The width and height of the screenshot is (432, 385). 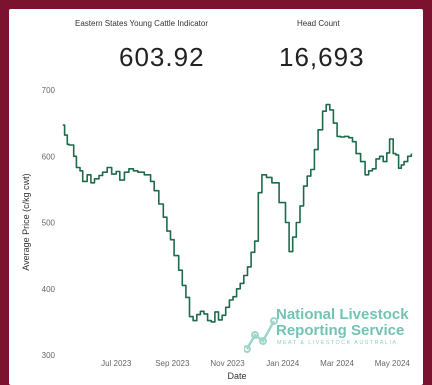 I want to click on indicator-label: Eastern States Young Cattle Indicator, so click(x=141, y=23).